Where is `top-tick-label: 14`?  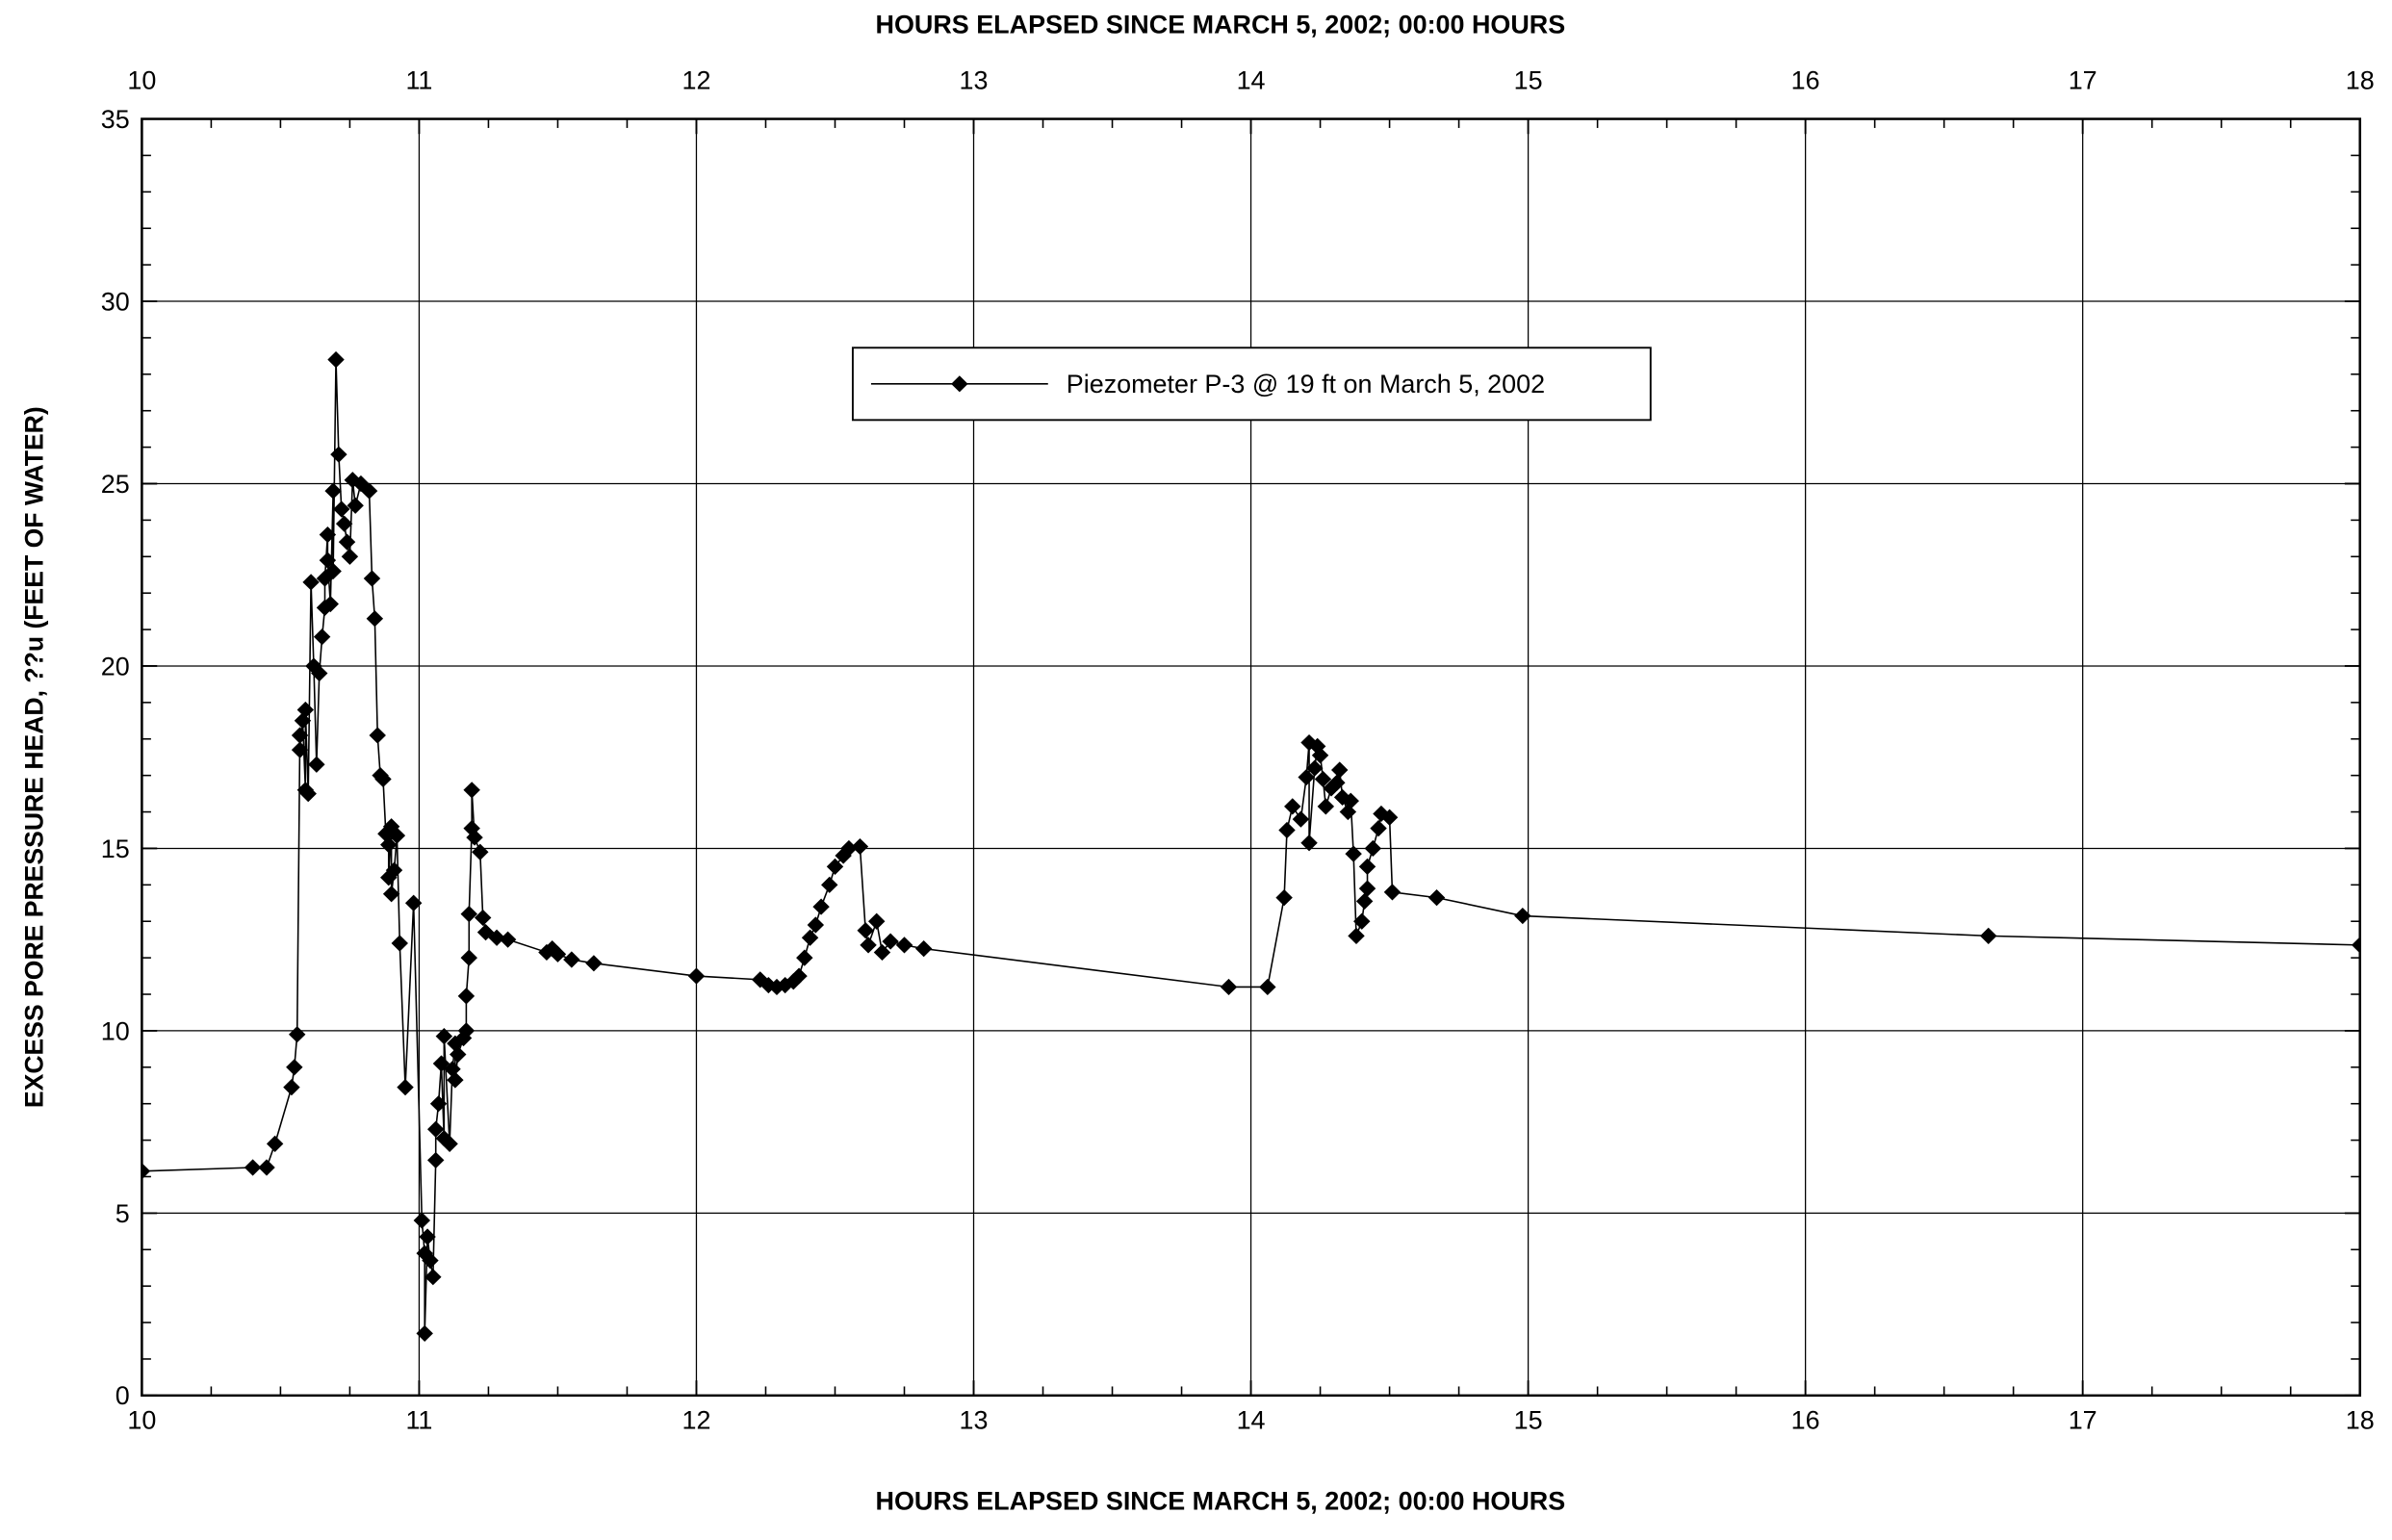
top-tick-label: 14 is located at coordinates (1251, 79).